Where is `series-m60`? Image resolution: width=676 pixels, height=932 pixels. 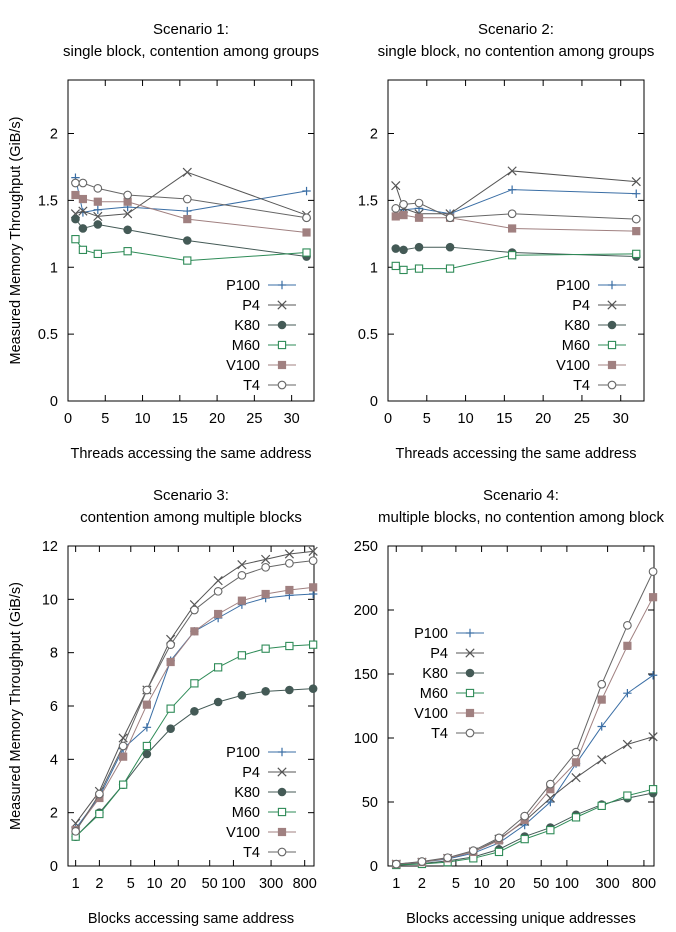 series-m60 is located at coordinates (191, 250).